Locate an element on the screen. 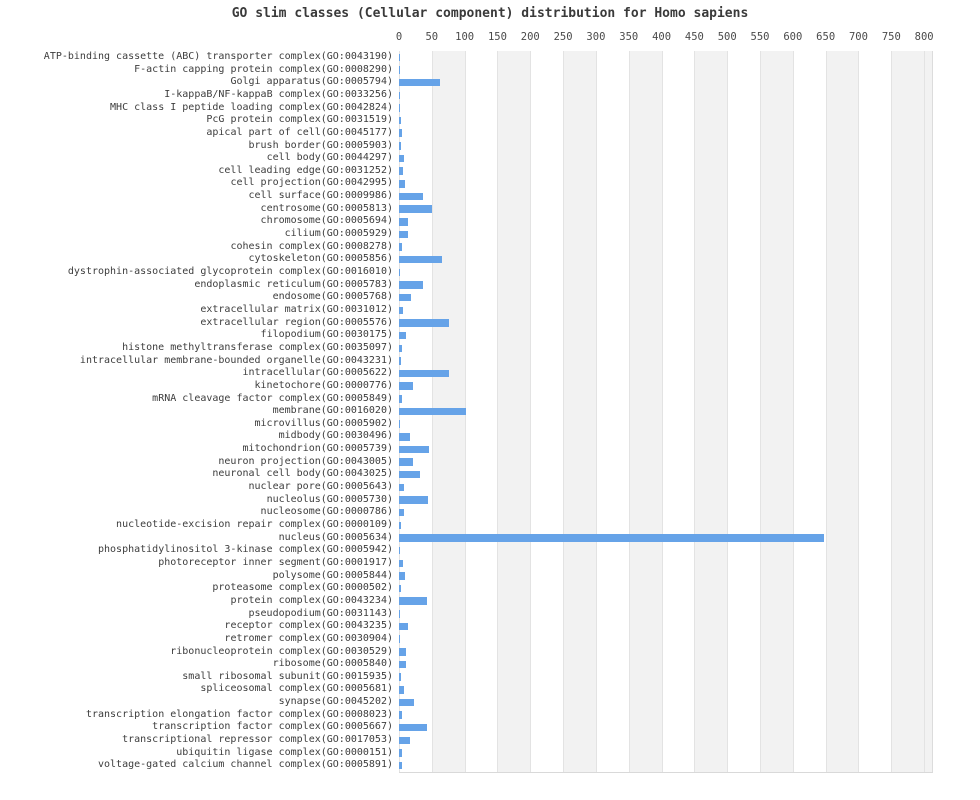  x-tick-label: 600 is located at coordinates (793, 37).